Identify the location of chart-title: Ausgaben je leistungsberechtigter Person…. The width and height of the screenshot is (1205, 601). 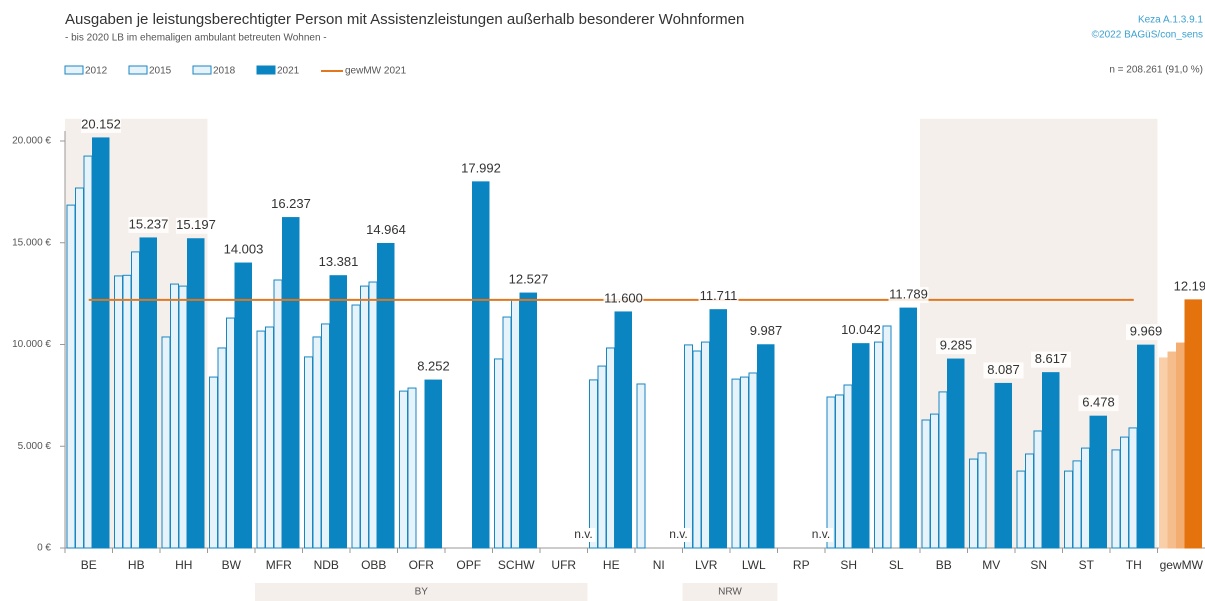
(404, 19).